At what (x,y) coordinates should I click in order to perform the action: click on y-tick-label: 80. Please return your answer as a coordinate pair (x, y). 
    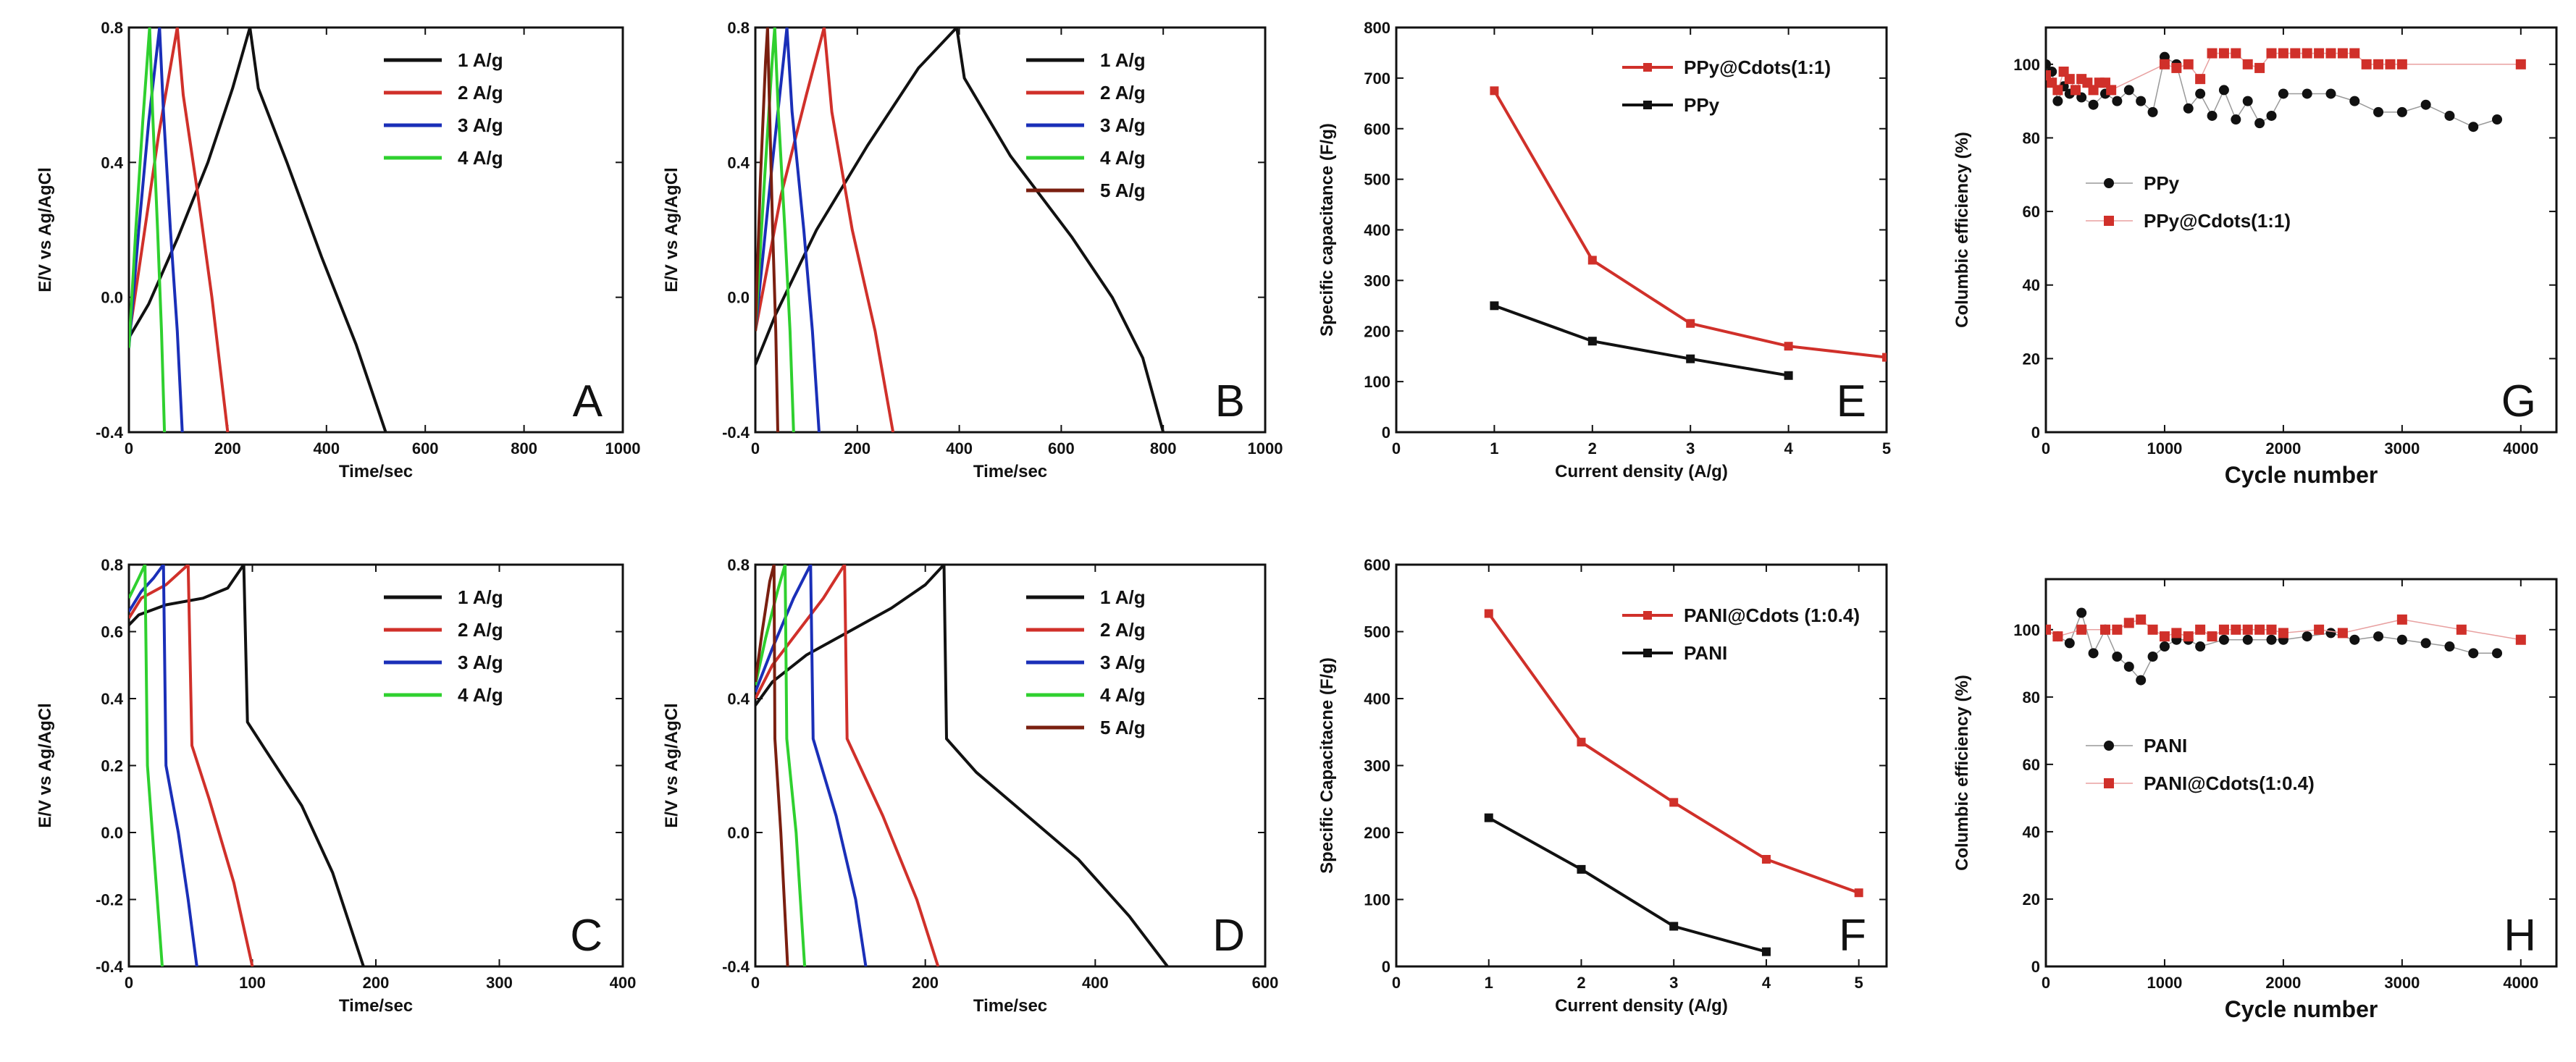
    Looking at the image, I should click on (2031, 698).